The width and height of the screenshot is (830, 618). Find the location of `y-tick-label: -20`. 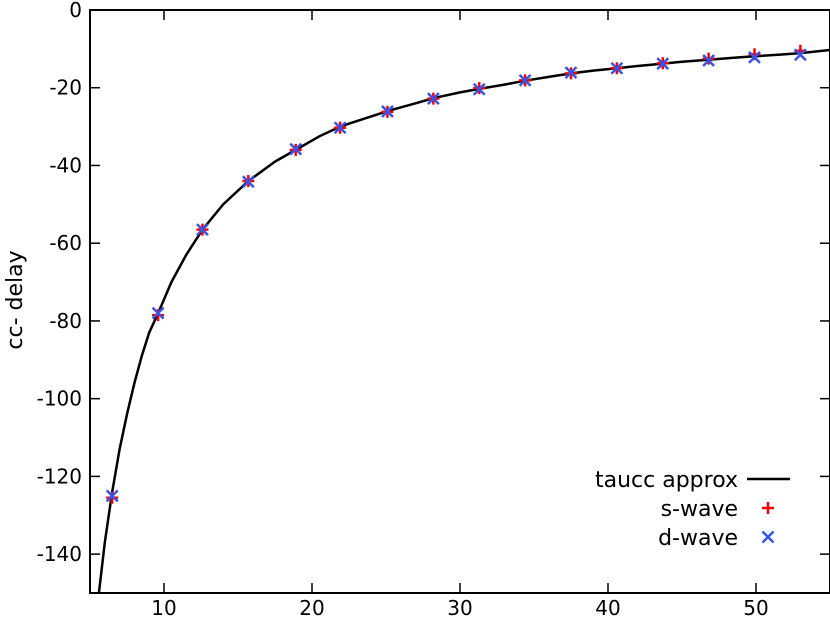

y-tick-label: -20 is located at coordinates (65, 88).